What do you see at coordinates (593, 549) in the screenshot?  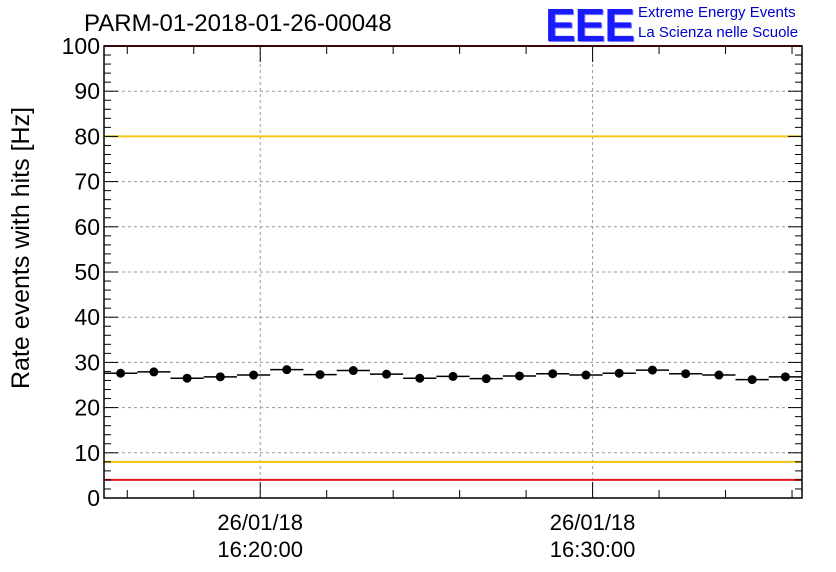 I see `x-tick-label-time: 16:30:00` at bounding box center [593, 549].